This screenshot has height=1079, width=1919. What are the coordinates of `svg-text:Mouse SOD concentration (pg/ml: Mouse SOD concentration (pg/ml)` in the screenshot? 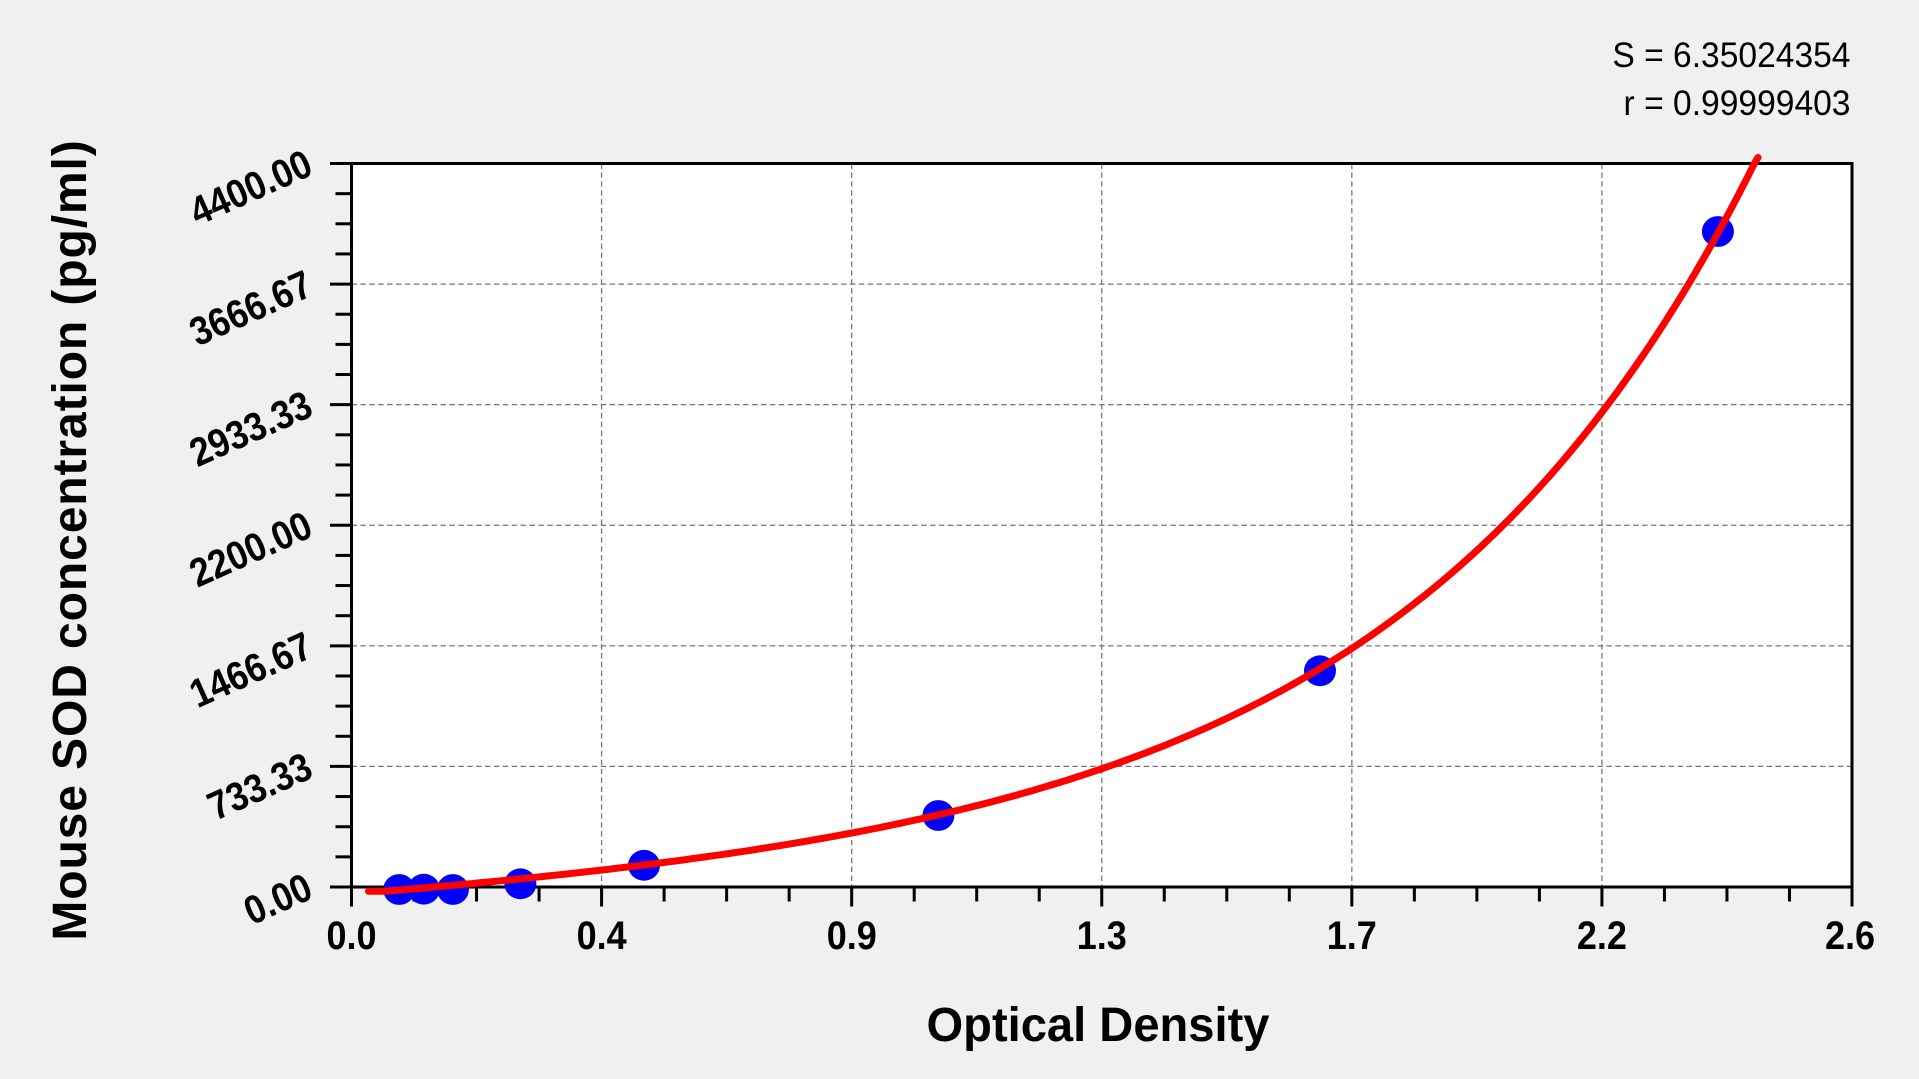 It's located at (70, 539).